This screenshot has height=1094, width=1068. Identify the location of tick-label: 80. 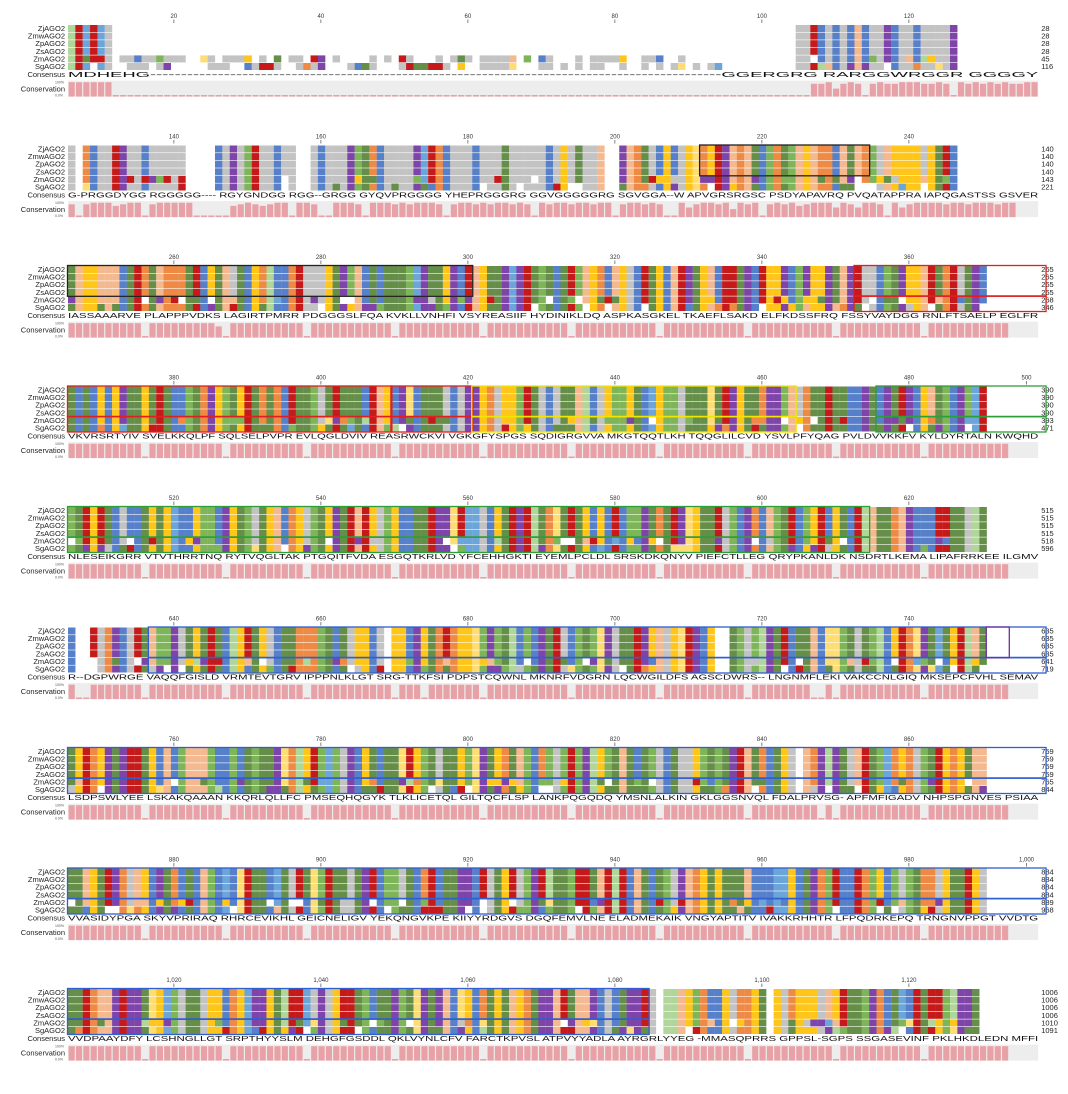
(615, 17).